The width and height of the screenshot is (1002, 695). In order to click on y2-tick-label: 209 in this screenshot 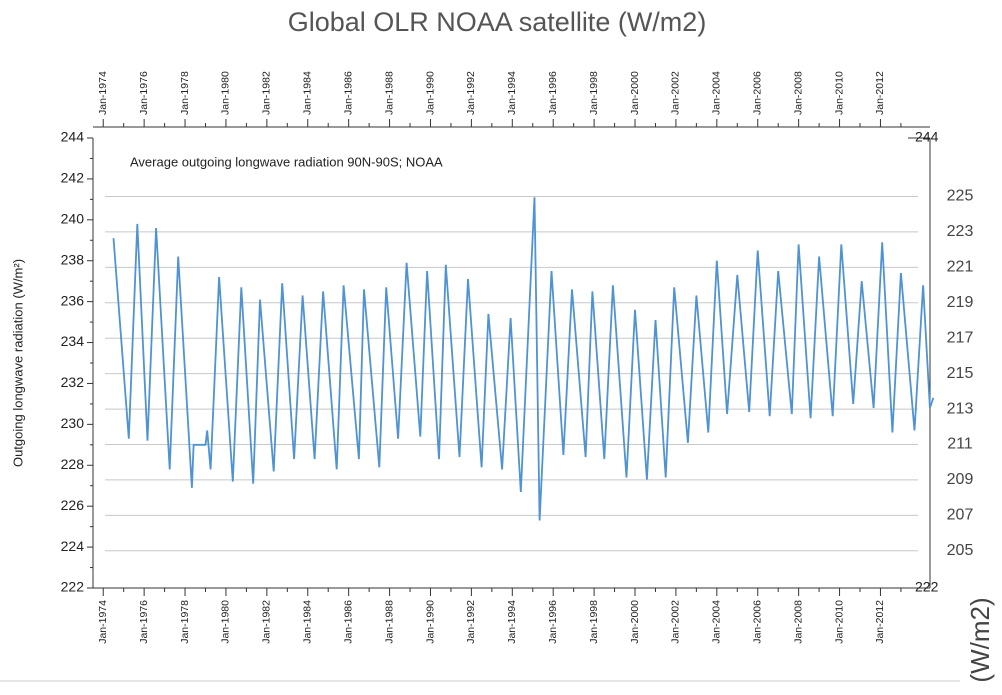, I will do `click(960, 479)`.